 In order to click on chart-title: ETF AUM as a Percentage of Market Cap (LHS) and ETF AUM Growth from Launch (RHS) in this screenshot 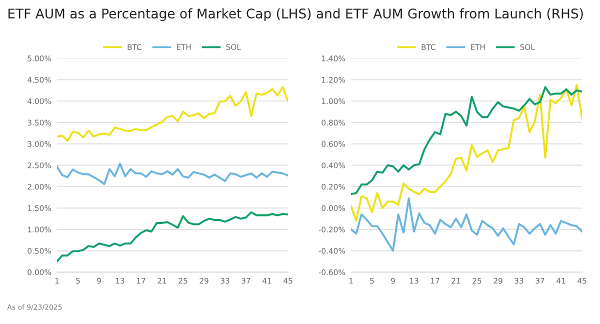, I will do `click(295, 15)`.